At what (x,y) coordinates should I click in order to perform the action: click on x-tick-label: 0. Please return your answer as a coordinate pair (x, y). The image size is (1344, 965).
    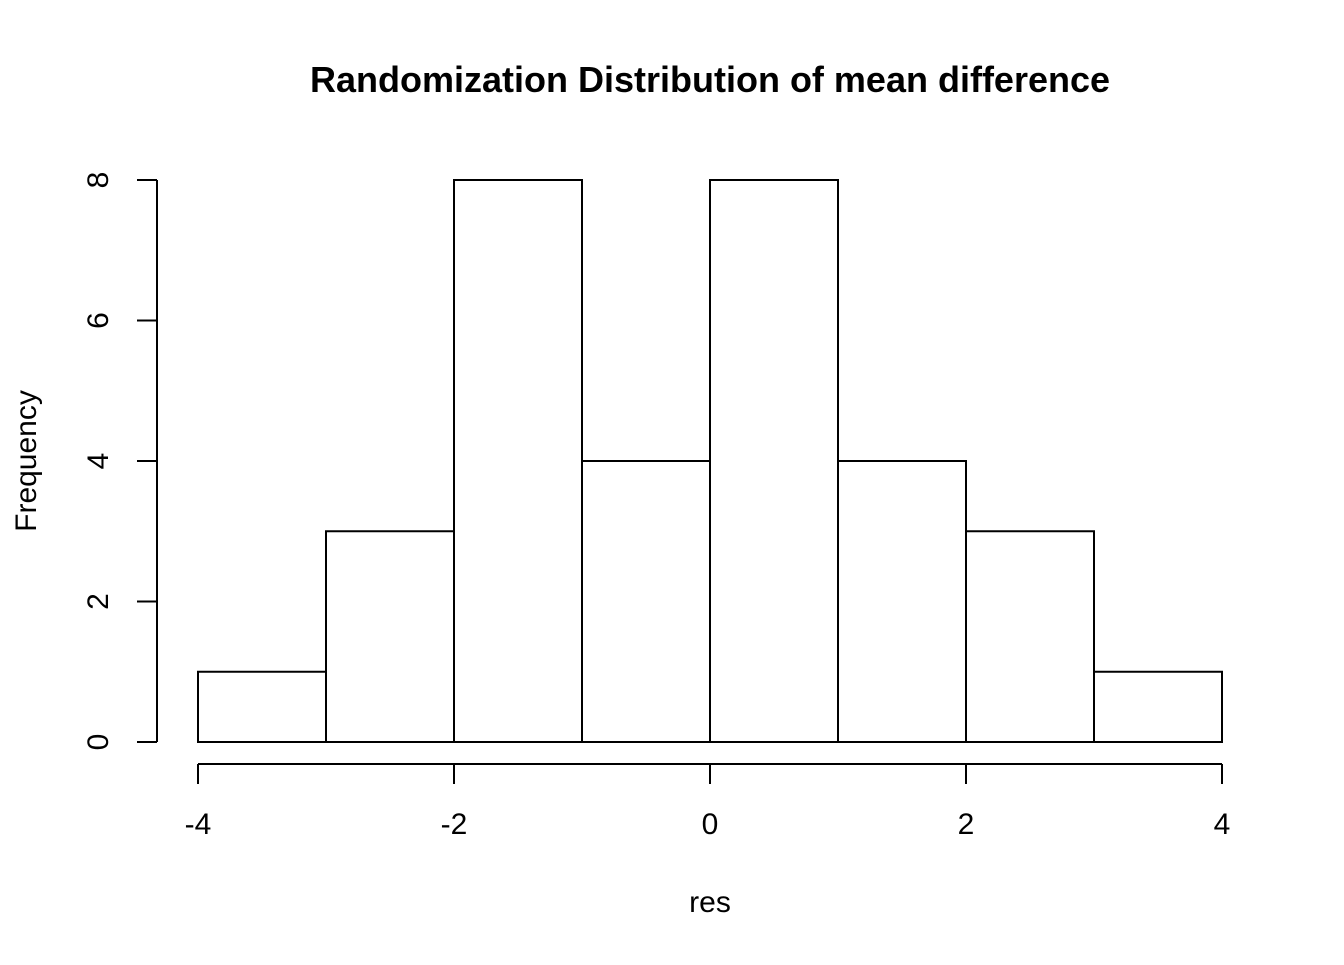
    Looking at the image, I should click on (710, 824).